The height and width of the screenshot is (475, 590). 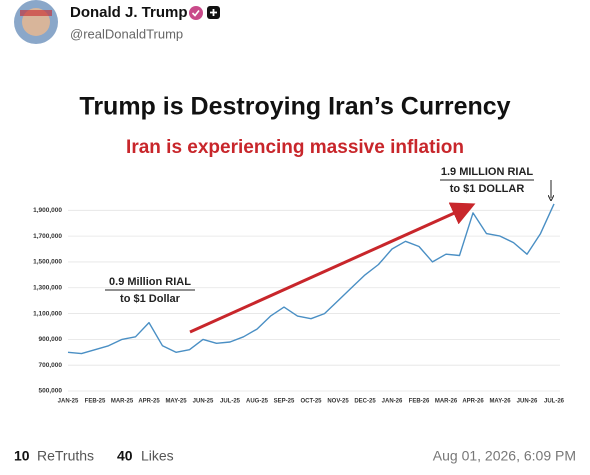 What do you see at coordinates (203, 402) in the screenshot?
I see `x-tick-label: JUN-25` at bounding box center [203, 402].